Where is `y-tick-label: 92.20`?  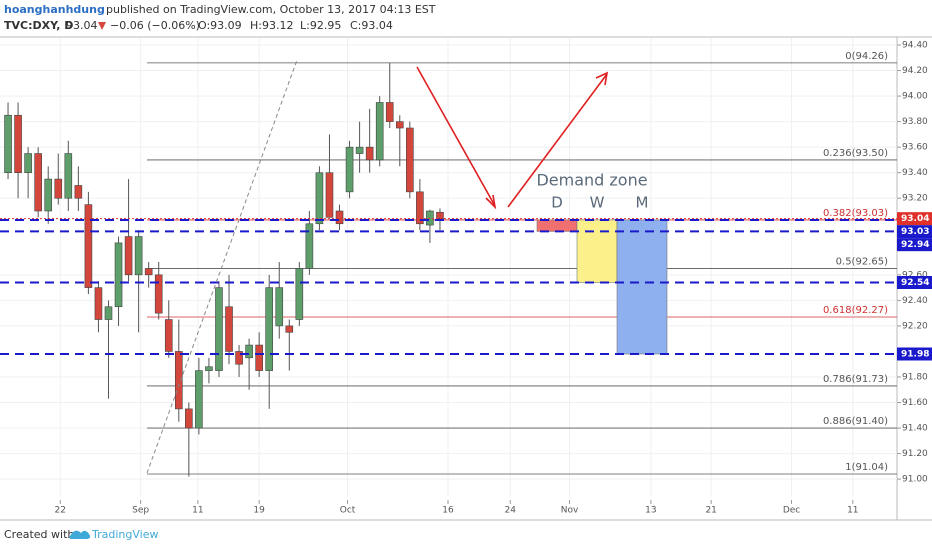 y-tick-label: 92.20 is located at coordinates (915, 326).